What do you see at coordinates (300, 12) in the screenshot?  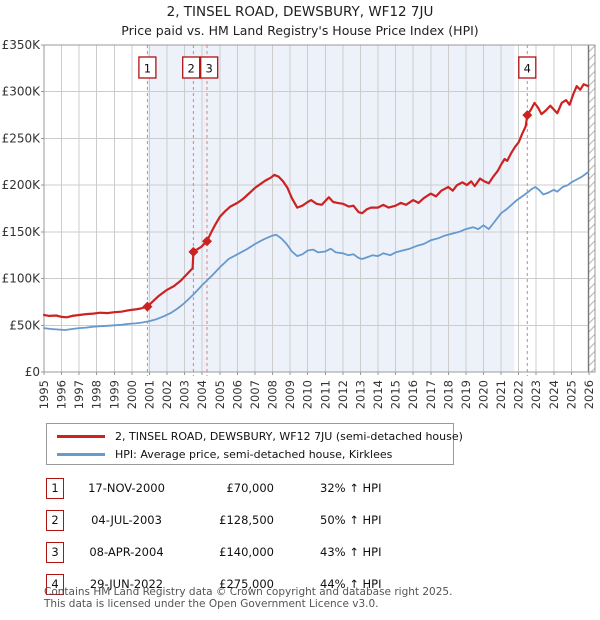 I see `chart-title: 2, TINSEL ROAD, DEWSBURY, WF12 7JU` at bounding box center [300, 12].